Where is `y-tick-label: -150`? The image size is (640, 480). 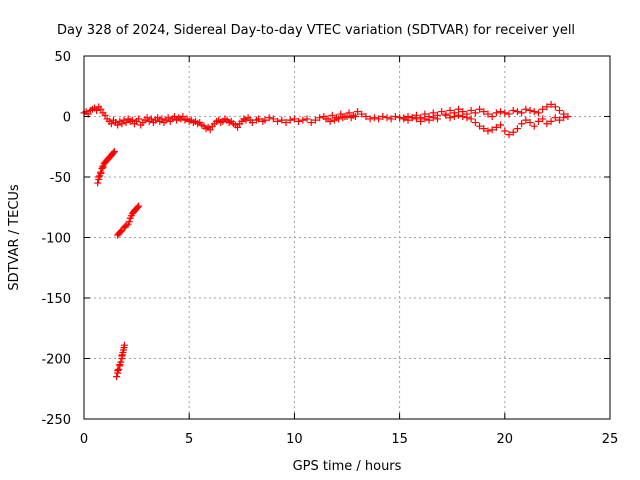 y-tick-label: -150 is located at coordinates (56, 299).